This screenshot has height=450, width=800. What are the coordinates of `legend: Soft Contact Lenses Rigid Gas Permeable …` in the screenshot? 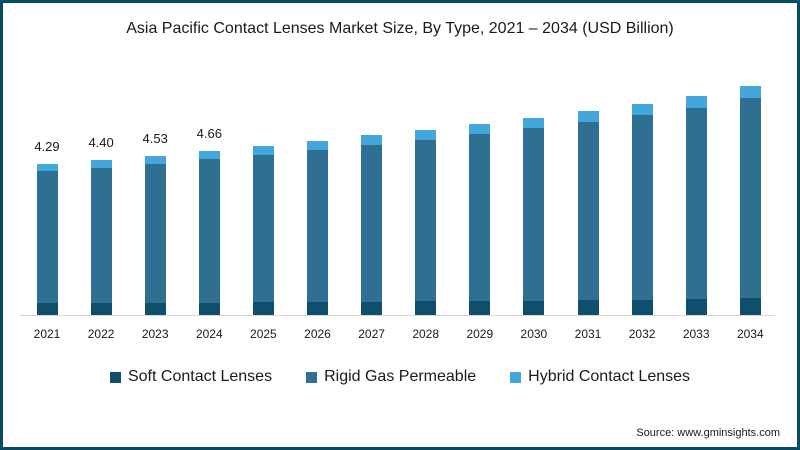 It's located at (400, 377).